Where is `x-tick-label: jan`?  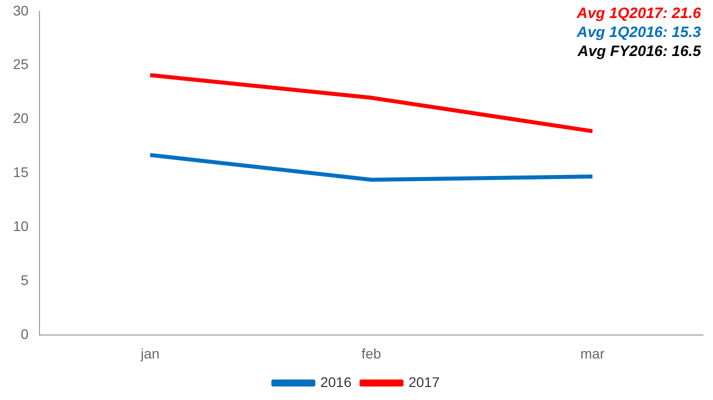
x-tick-label: jan is located at coordinates (150, 353).